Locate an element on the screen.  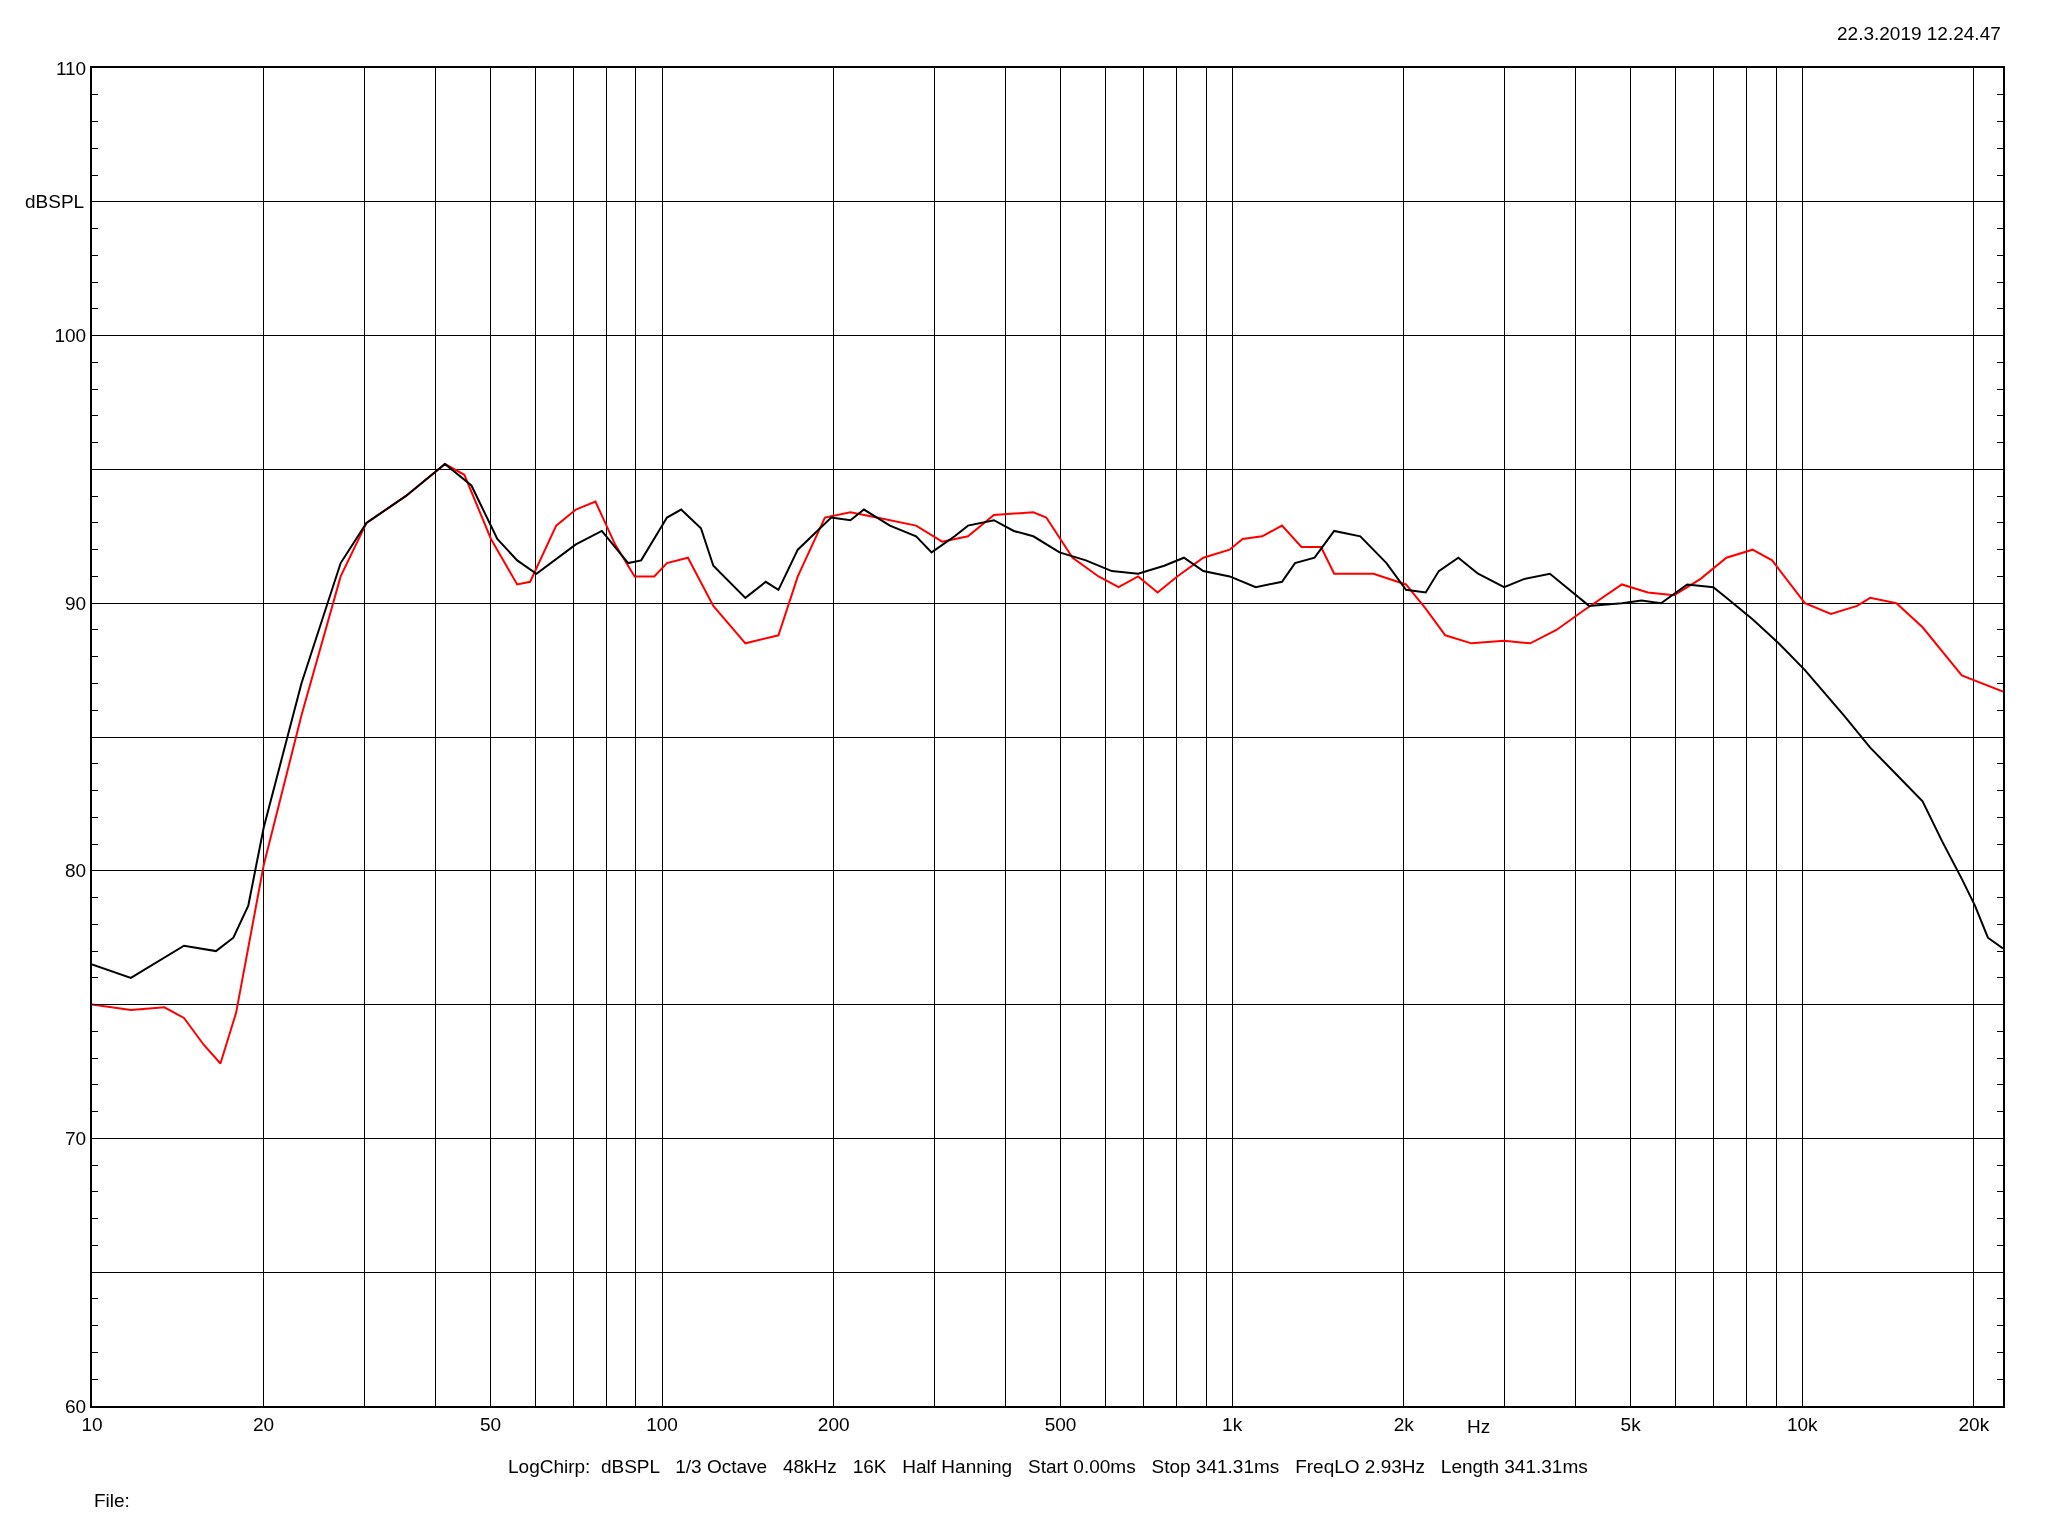
y-tick-label: 70 is located at coordinates (76, 1139).